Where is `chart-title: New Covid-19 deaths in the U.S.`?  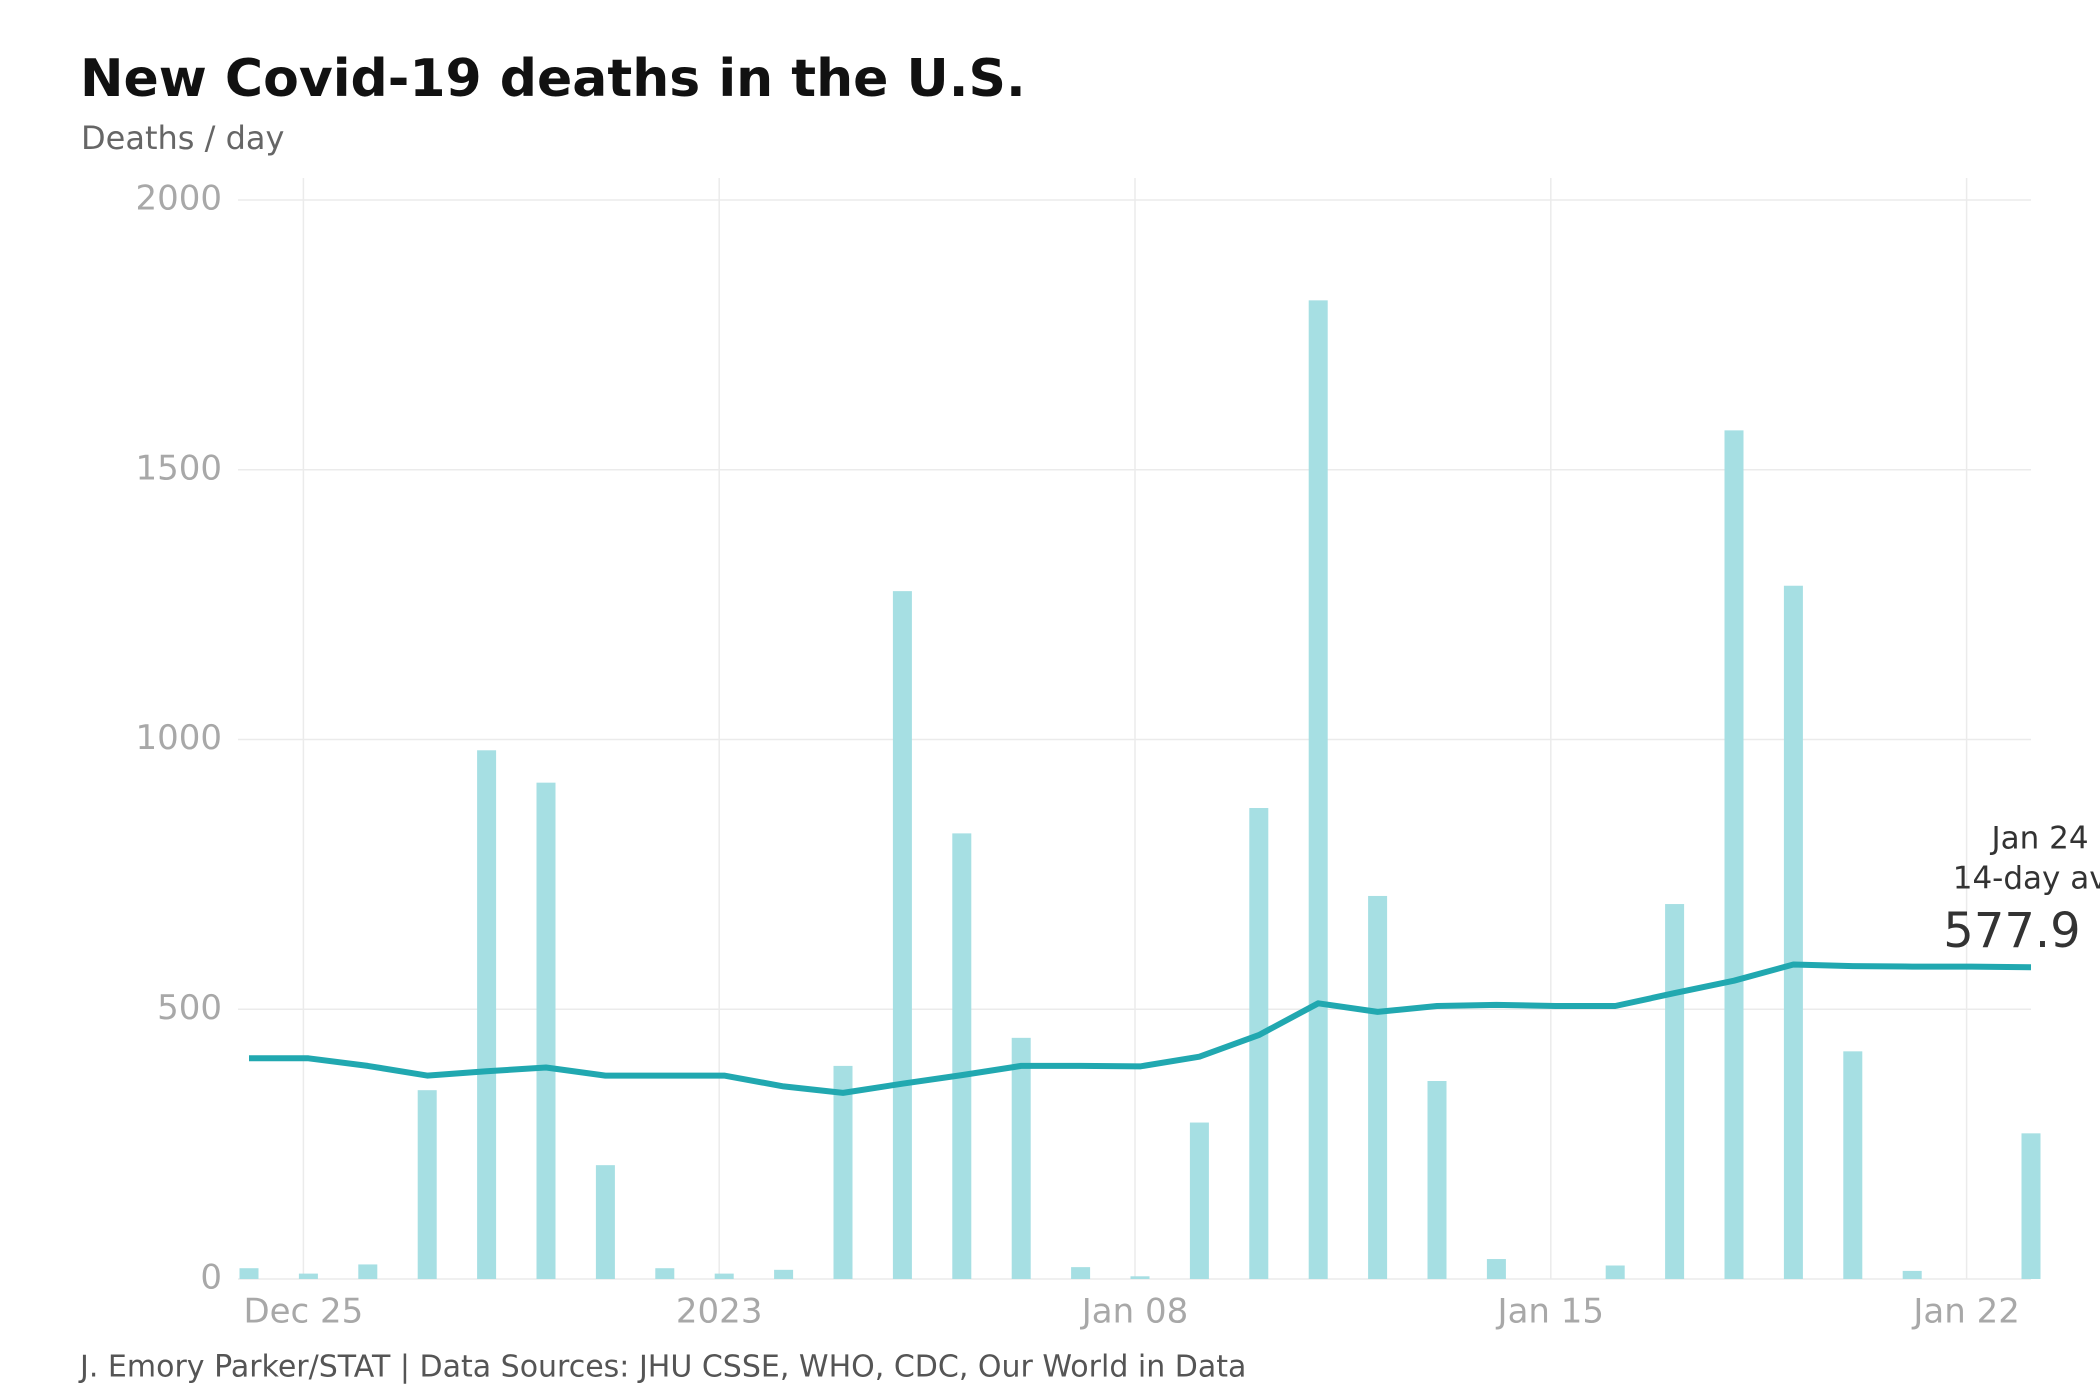
chart-title: New Covid-19 deaths in the U.S. is located at coordinates (553, 79).